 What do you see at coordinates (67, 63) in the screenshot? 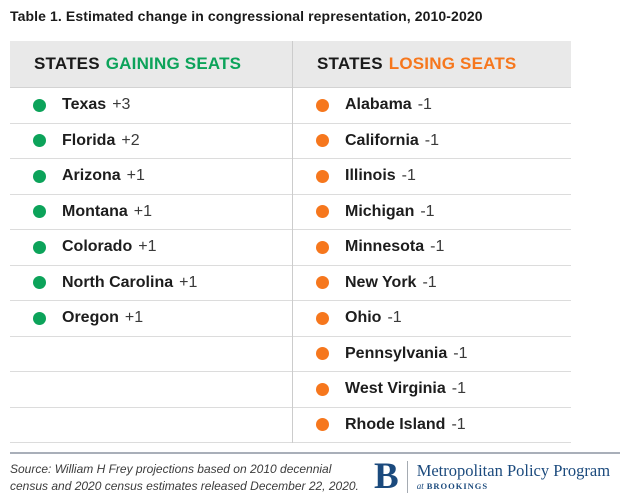
I see `gaining-header-prefix: STATES` at bounding box center [67, 63].